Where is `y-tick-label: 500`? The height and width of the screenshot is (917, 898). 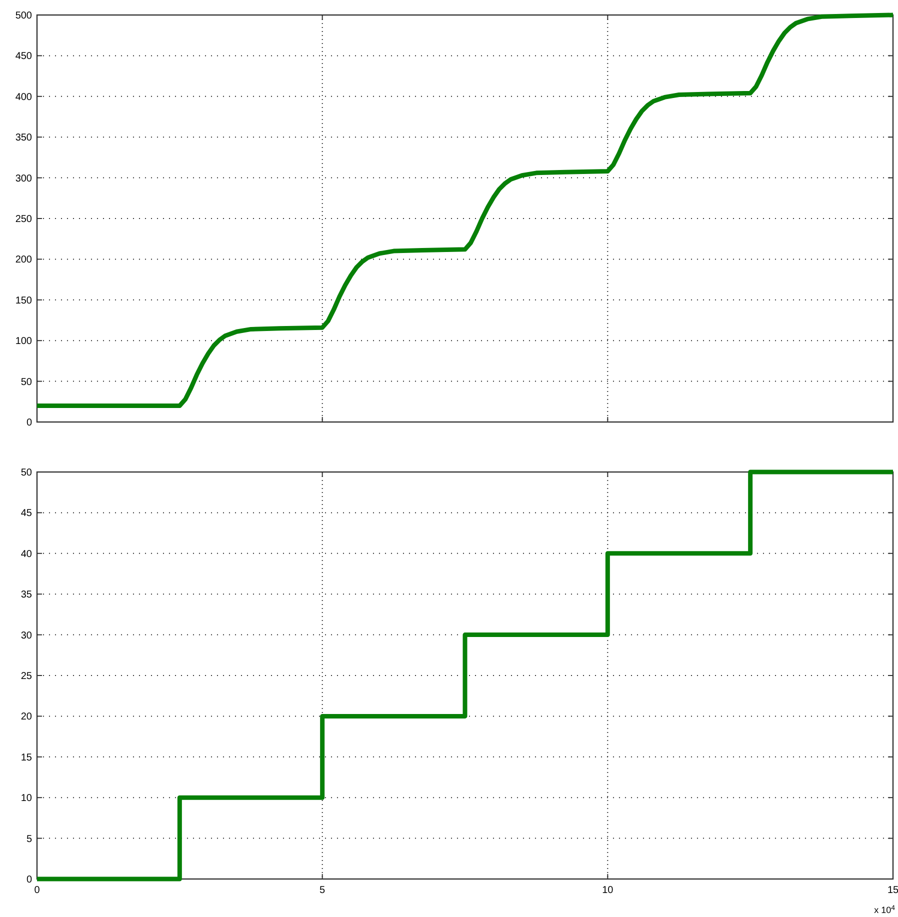 y-tick-label: 500 is located at coordinates (23, 16).